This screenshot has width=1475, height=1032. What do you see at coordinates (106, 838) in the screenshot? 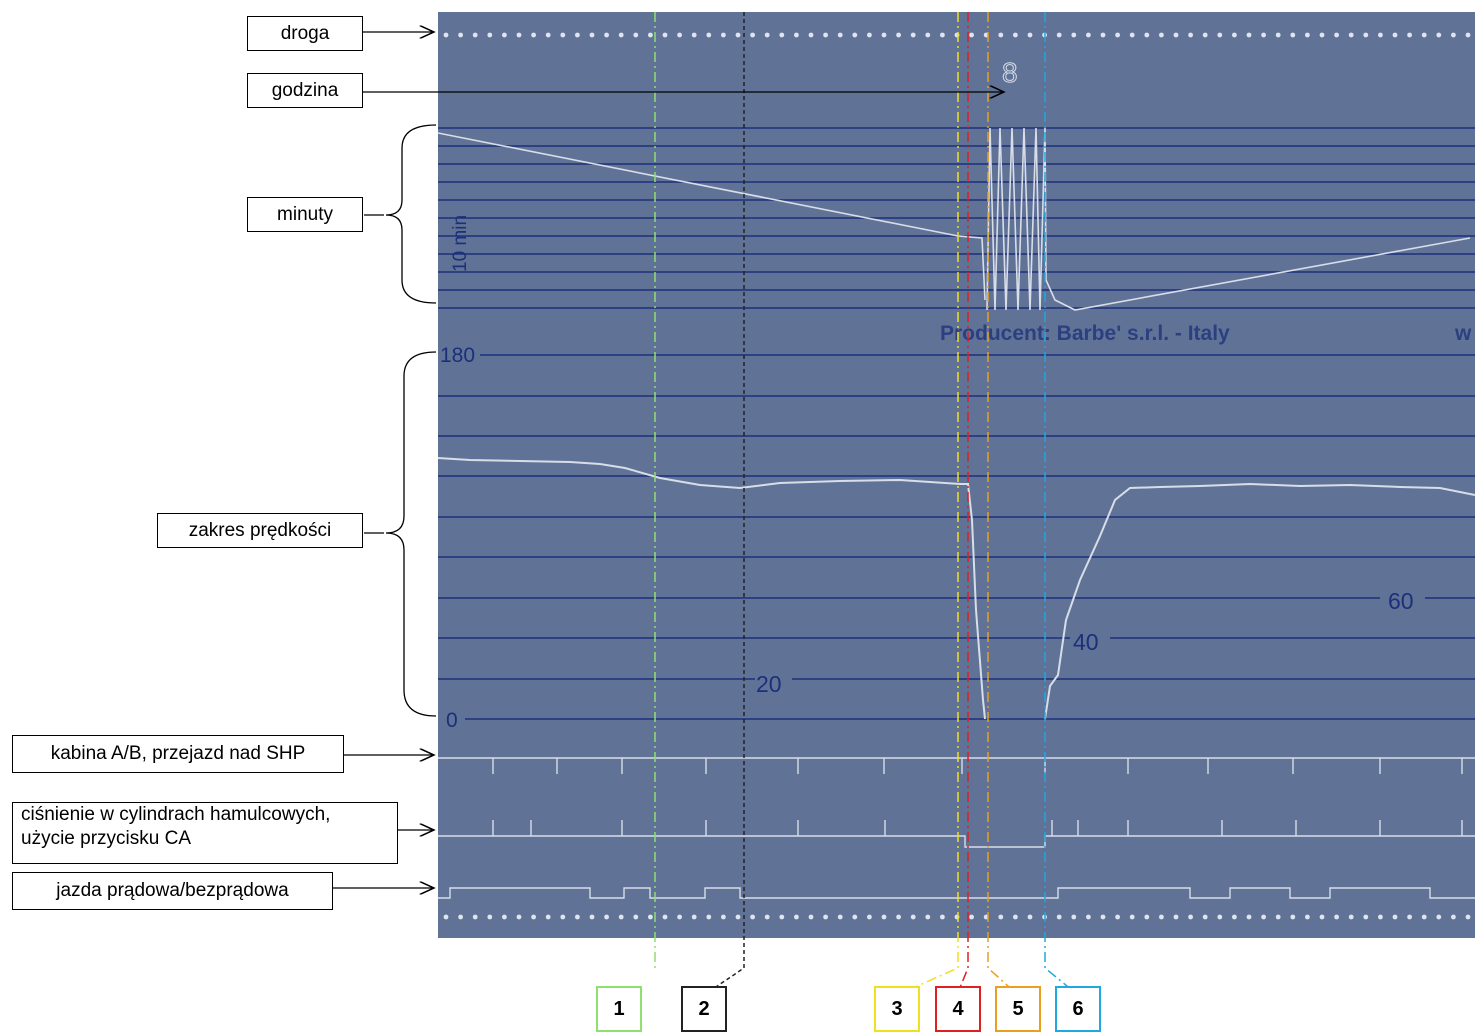
I see `label-cisnienie-line2: użycie przycisku CA` at bounding box center [106, 838].